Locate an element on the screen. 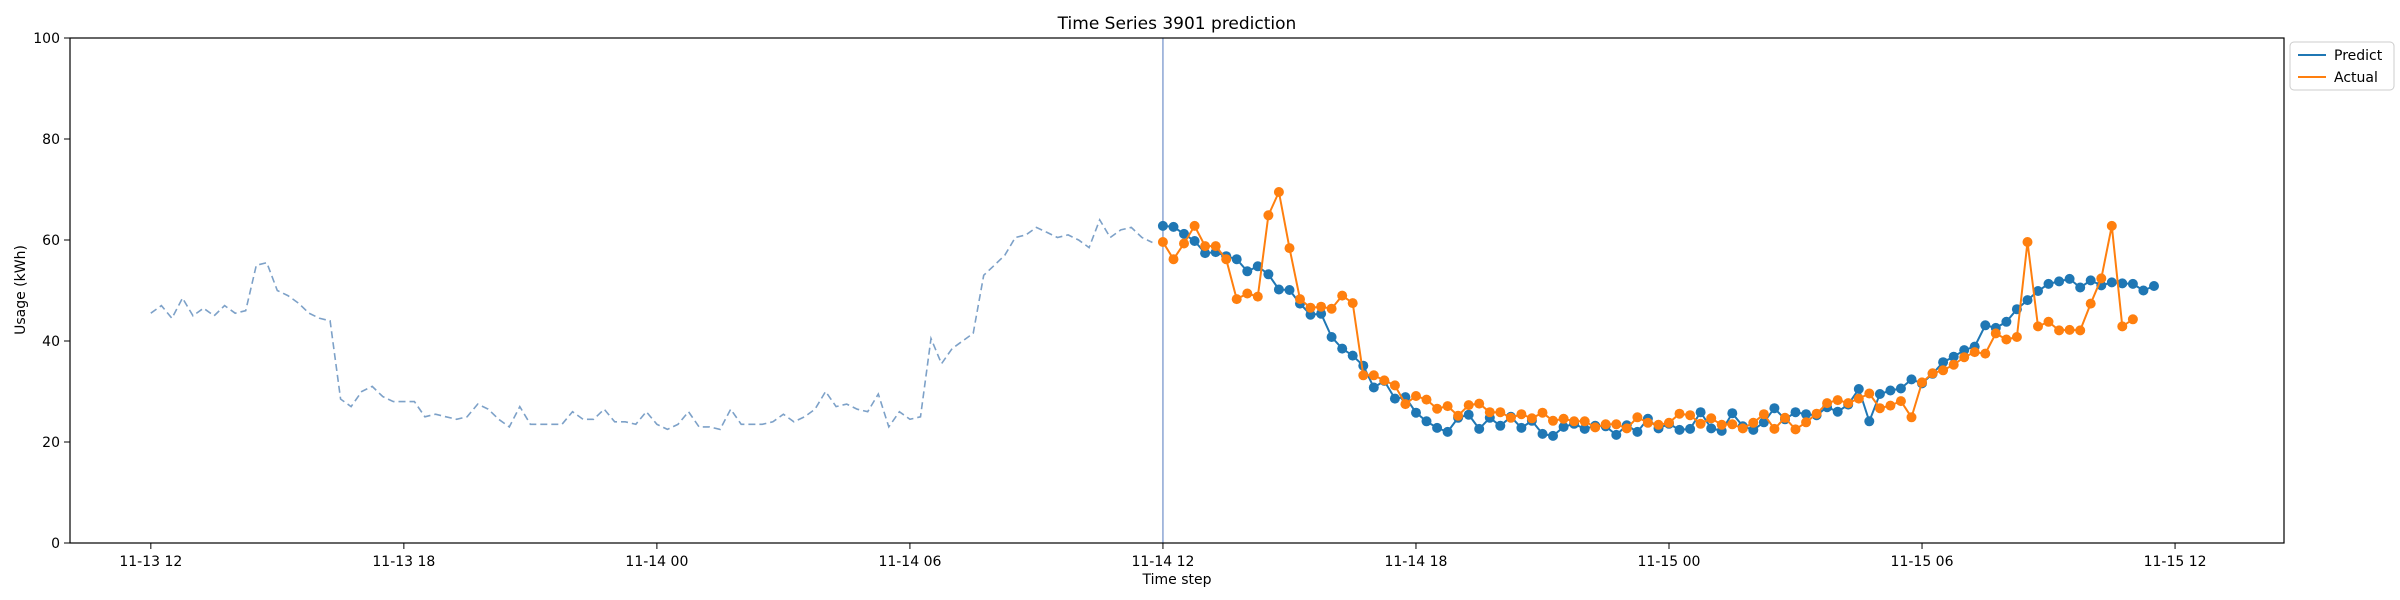 This screenshot has width=2400, height=600. x-tick-label: 11-14 12 is located at coordinates (1162, 562).